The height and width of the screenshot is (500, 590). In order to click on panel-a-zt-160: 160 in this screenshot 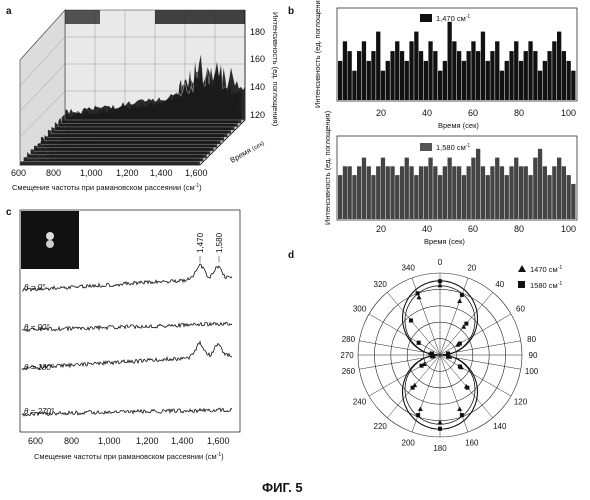, I will do `click(257, 59)`.